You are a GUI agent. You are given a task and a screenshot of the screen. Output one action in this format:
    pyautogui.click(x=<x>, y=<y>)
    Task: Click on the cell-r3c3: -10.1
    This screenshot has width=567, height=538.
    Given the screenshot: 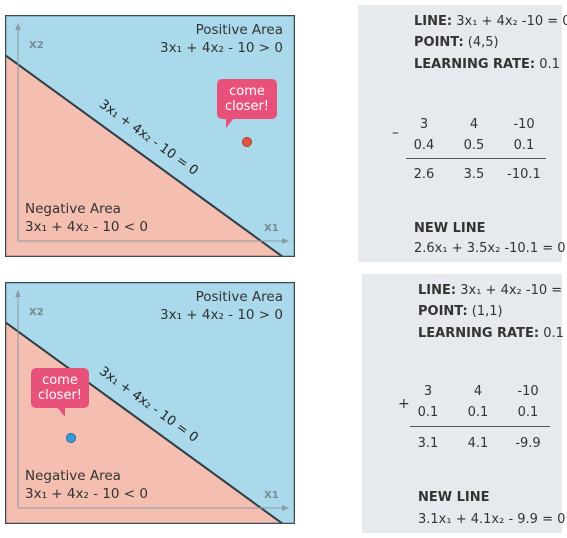 What is the action you would take?
    pyautogui.click(x=524, y=174)
    